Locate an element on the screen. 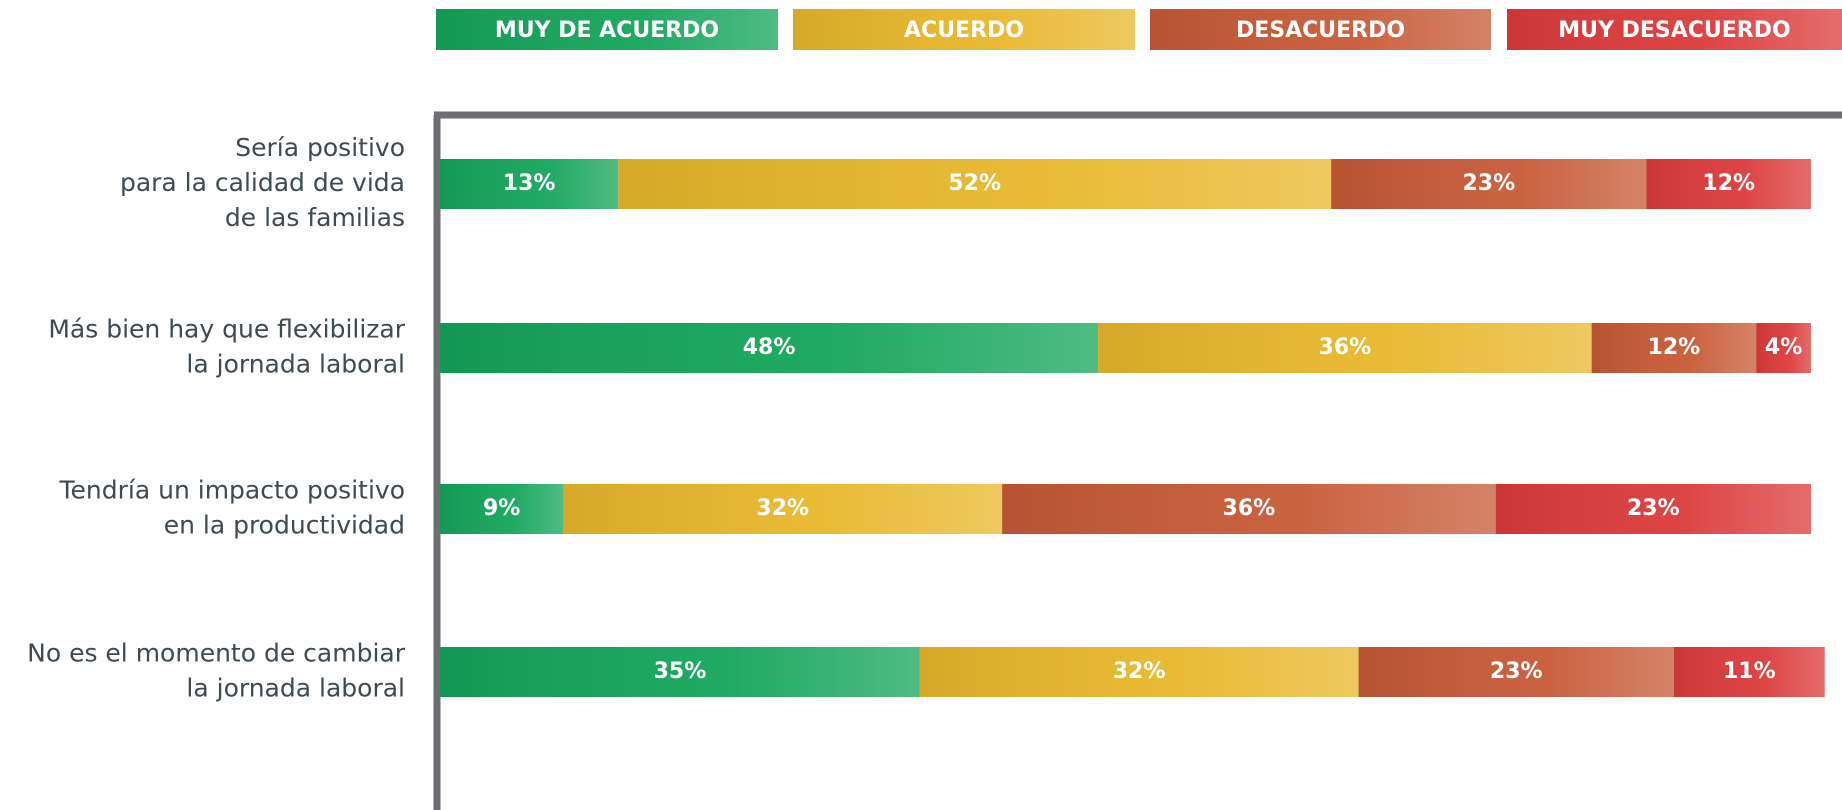 The image size is (1842, 810). category-label: de las familias is located at coordinates (315, 217).